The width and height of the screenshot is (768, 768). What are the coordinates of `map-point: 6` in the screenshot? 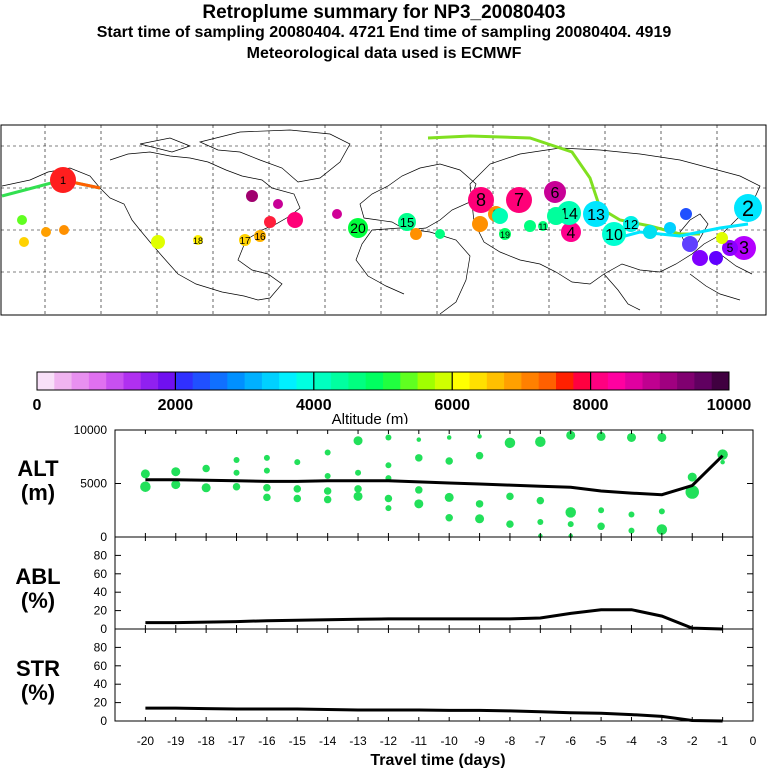 It's located at (555, 192).